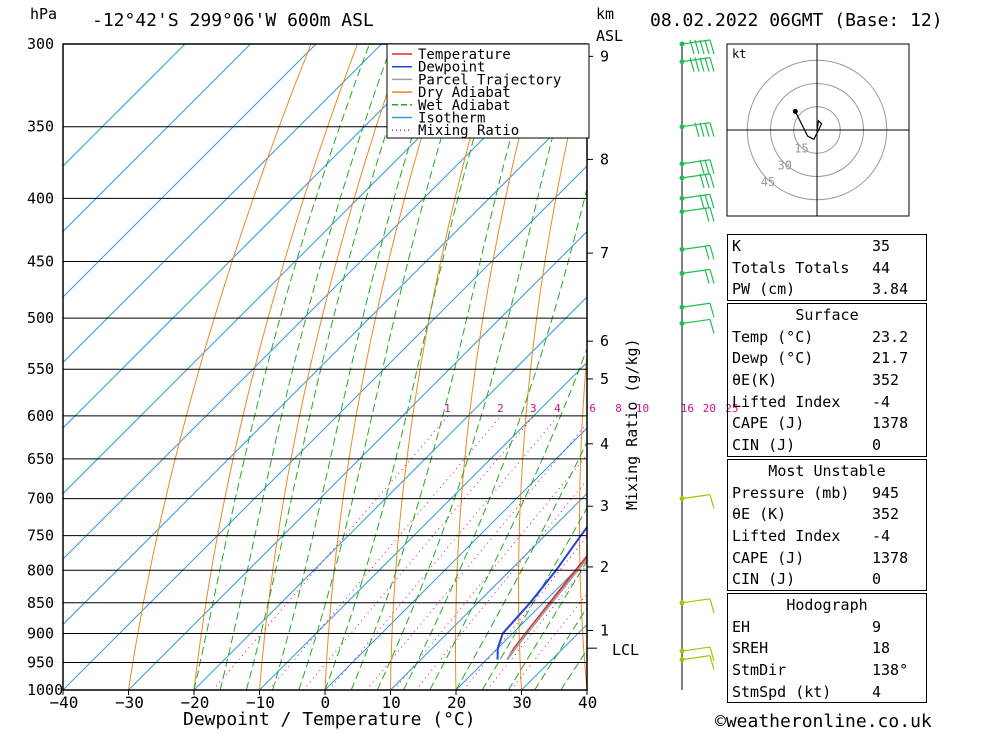 The width and height of the screenshot is (1000, 733). Describe the element at coordinates (604, 379) in the screenshot. I see `km-tick-label: 5` at that location.